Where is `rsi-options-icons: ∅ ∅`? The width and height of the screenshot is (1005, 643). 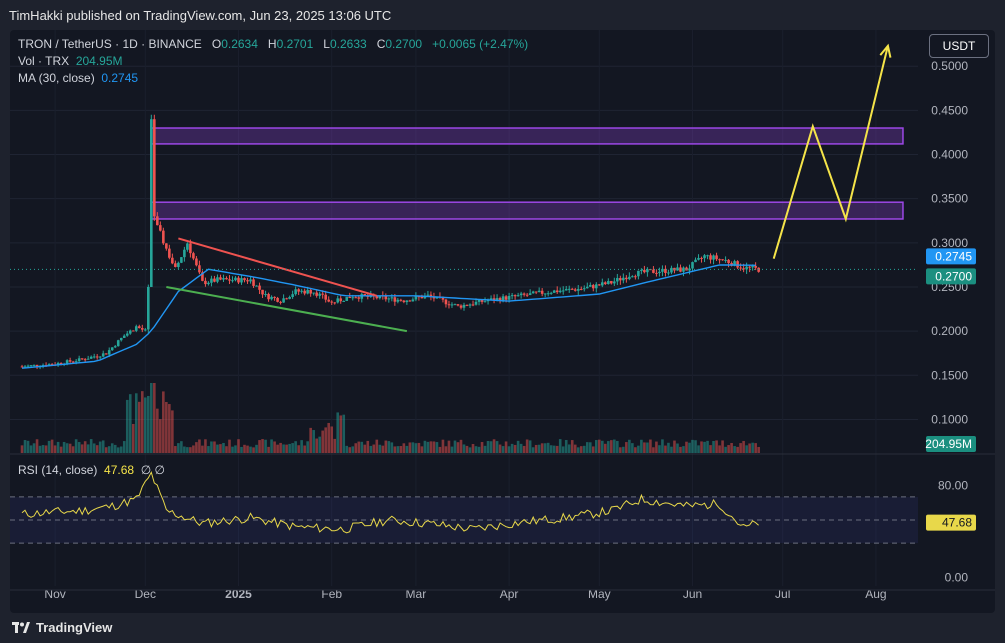
rsi-options-icons: ∅ ∅ is located at coordinates (152, 470).